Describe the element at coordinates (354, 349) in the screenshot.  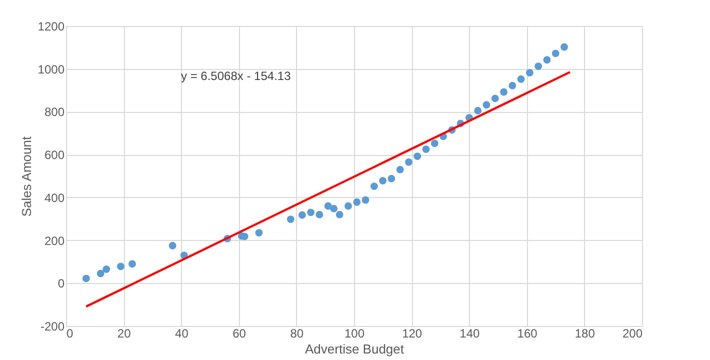
I see `x-axis-title: Advertise Budget` at that location.